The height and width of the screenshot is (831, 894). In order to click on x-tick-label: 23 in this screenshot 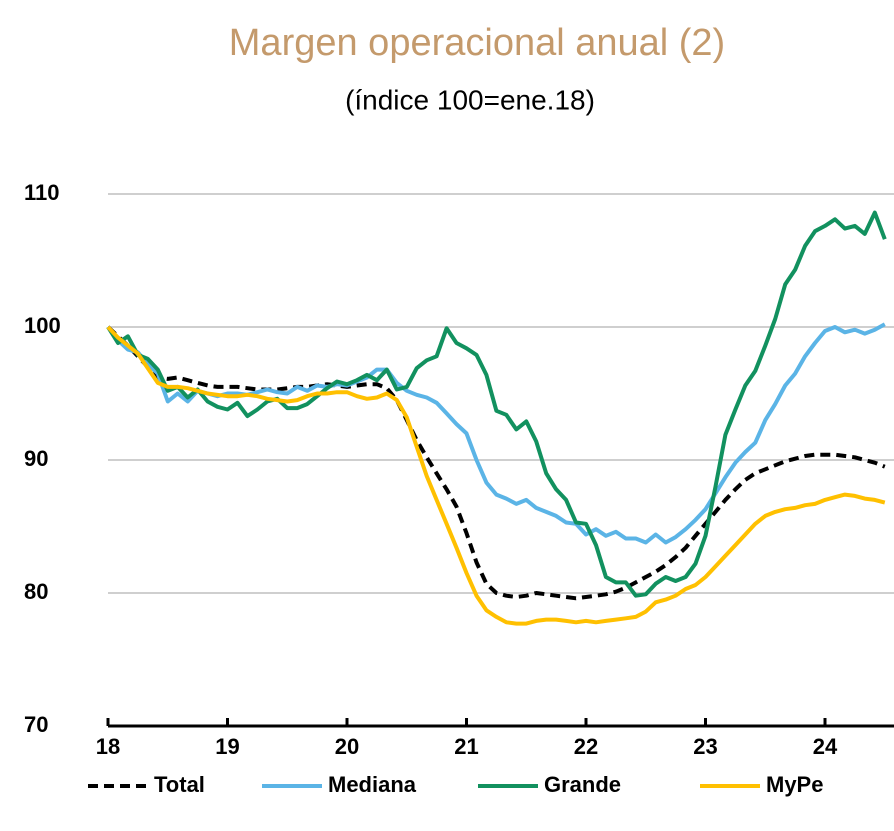, I will do `click(705, 746)`.